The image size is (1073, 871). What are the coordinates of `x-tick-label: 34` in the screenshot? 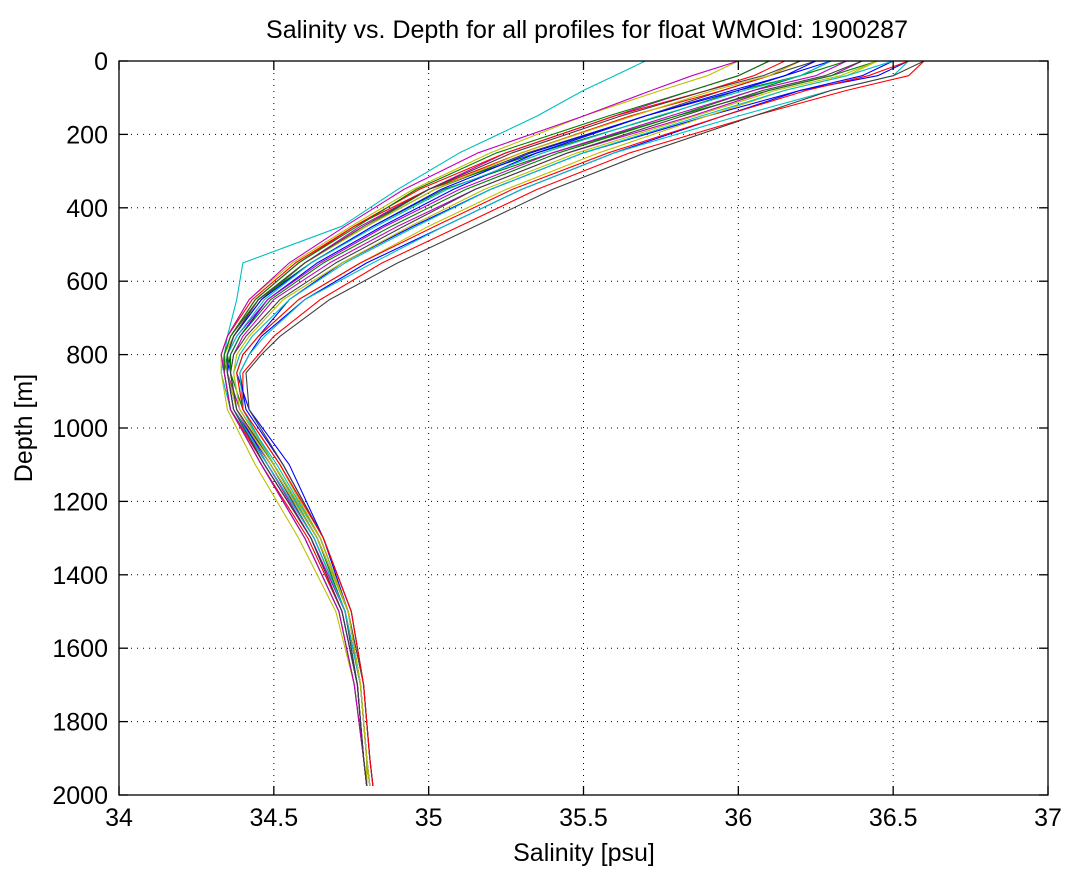 It's located at (119, 818).